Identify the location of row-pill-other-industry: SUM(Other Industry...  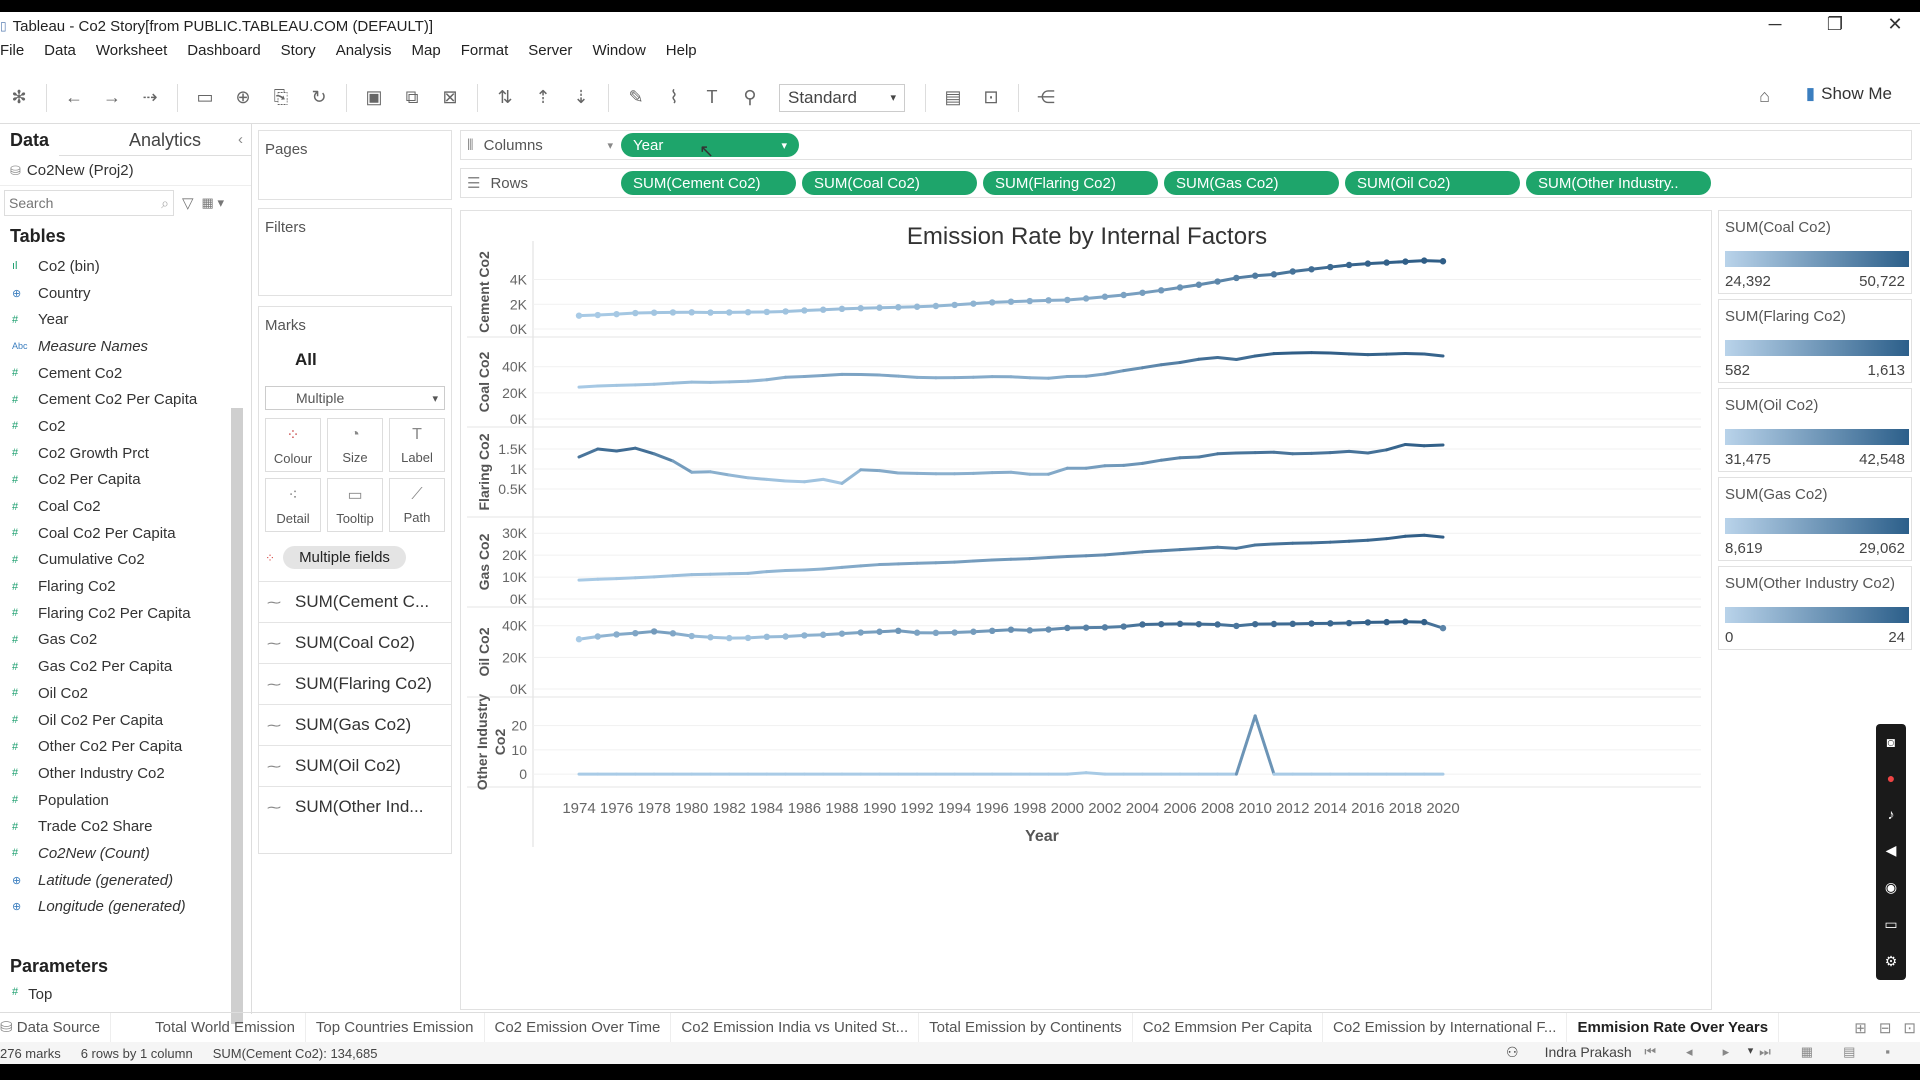
(1618, 183).